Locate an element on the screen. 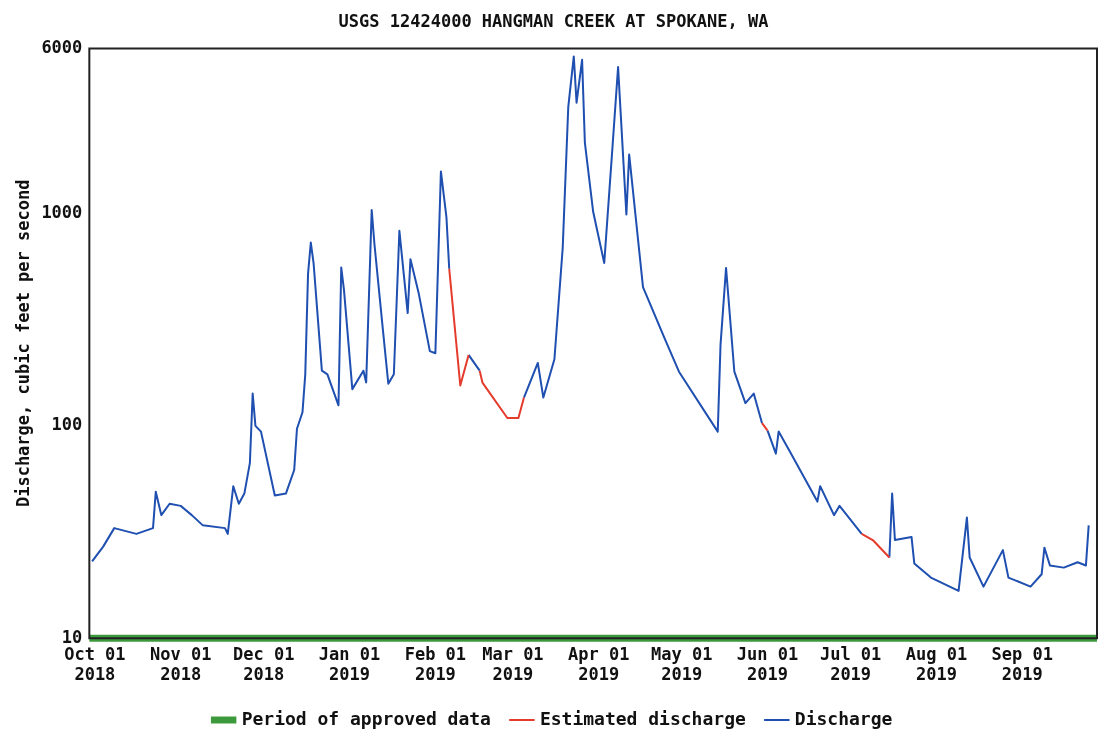  legend-label: Period of approved data is located at coordinates (366, 718).